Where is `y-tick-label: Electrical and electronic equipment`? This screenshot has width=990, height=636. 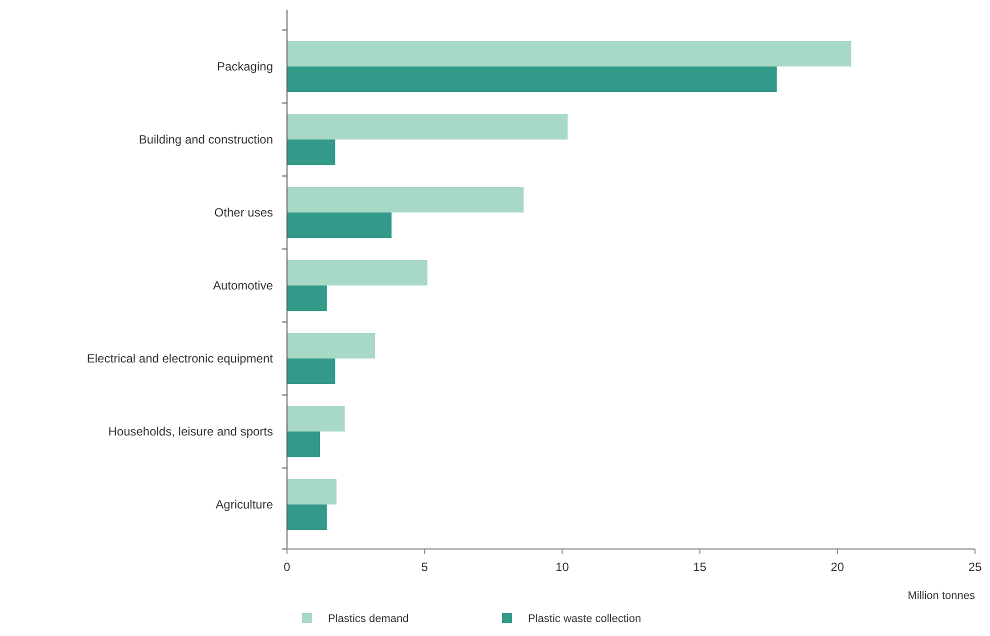
y-tick-label: Electrical and electronic equipment is located at coordinates (180, 359).